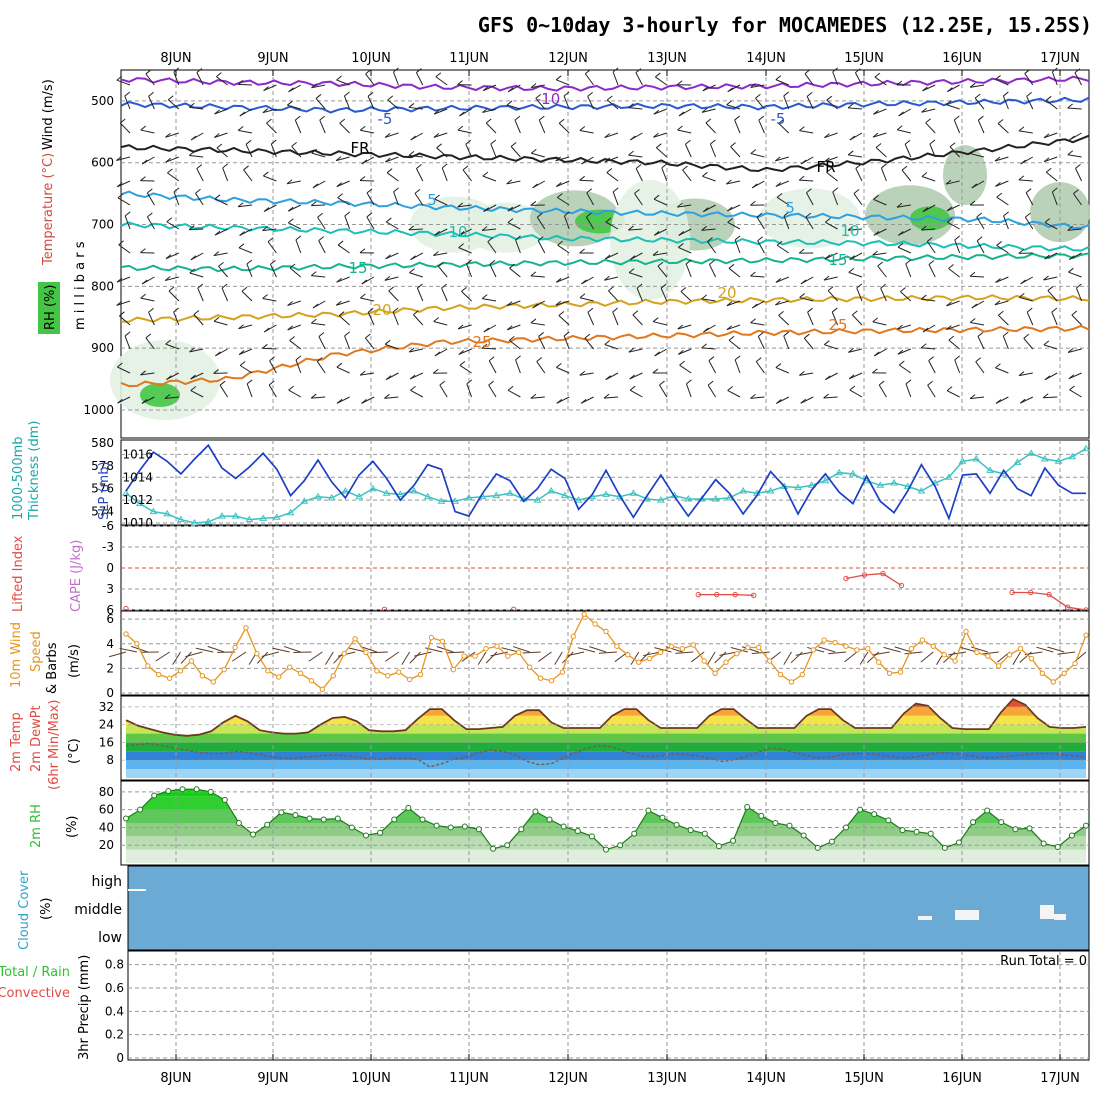 The image size is (1100, 1100). Describe the element at coordinates (102, 101) in the screenshot. I see `pressure-tick-500: 500` at that location.